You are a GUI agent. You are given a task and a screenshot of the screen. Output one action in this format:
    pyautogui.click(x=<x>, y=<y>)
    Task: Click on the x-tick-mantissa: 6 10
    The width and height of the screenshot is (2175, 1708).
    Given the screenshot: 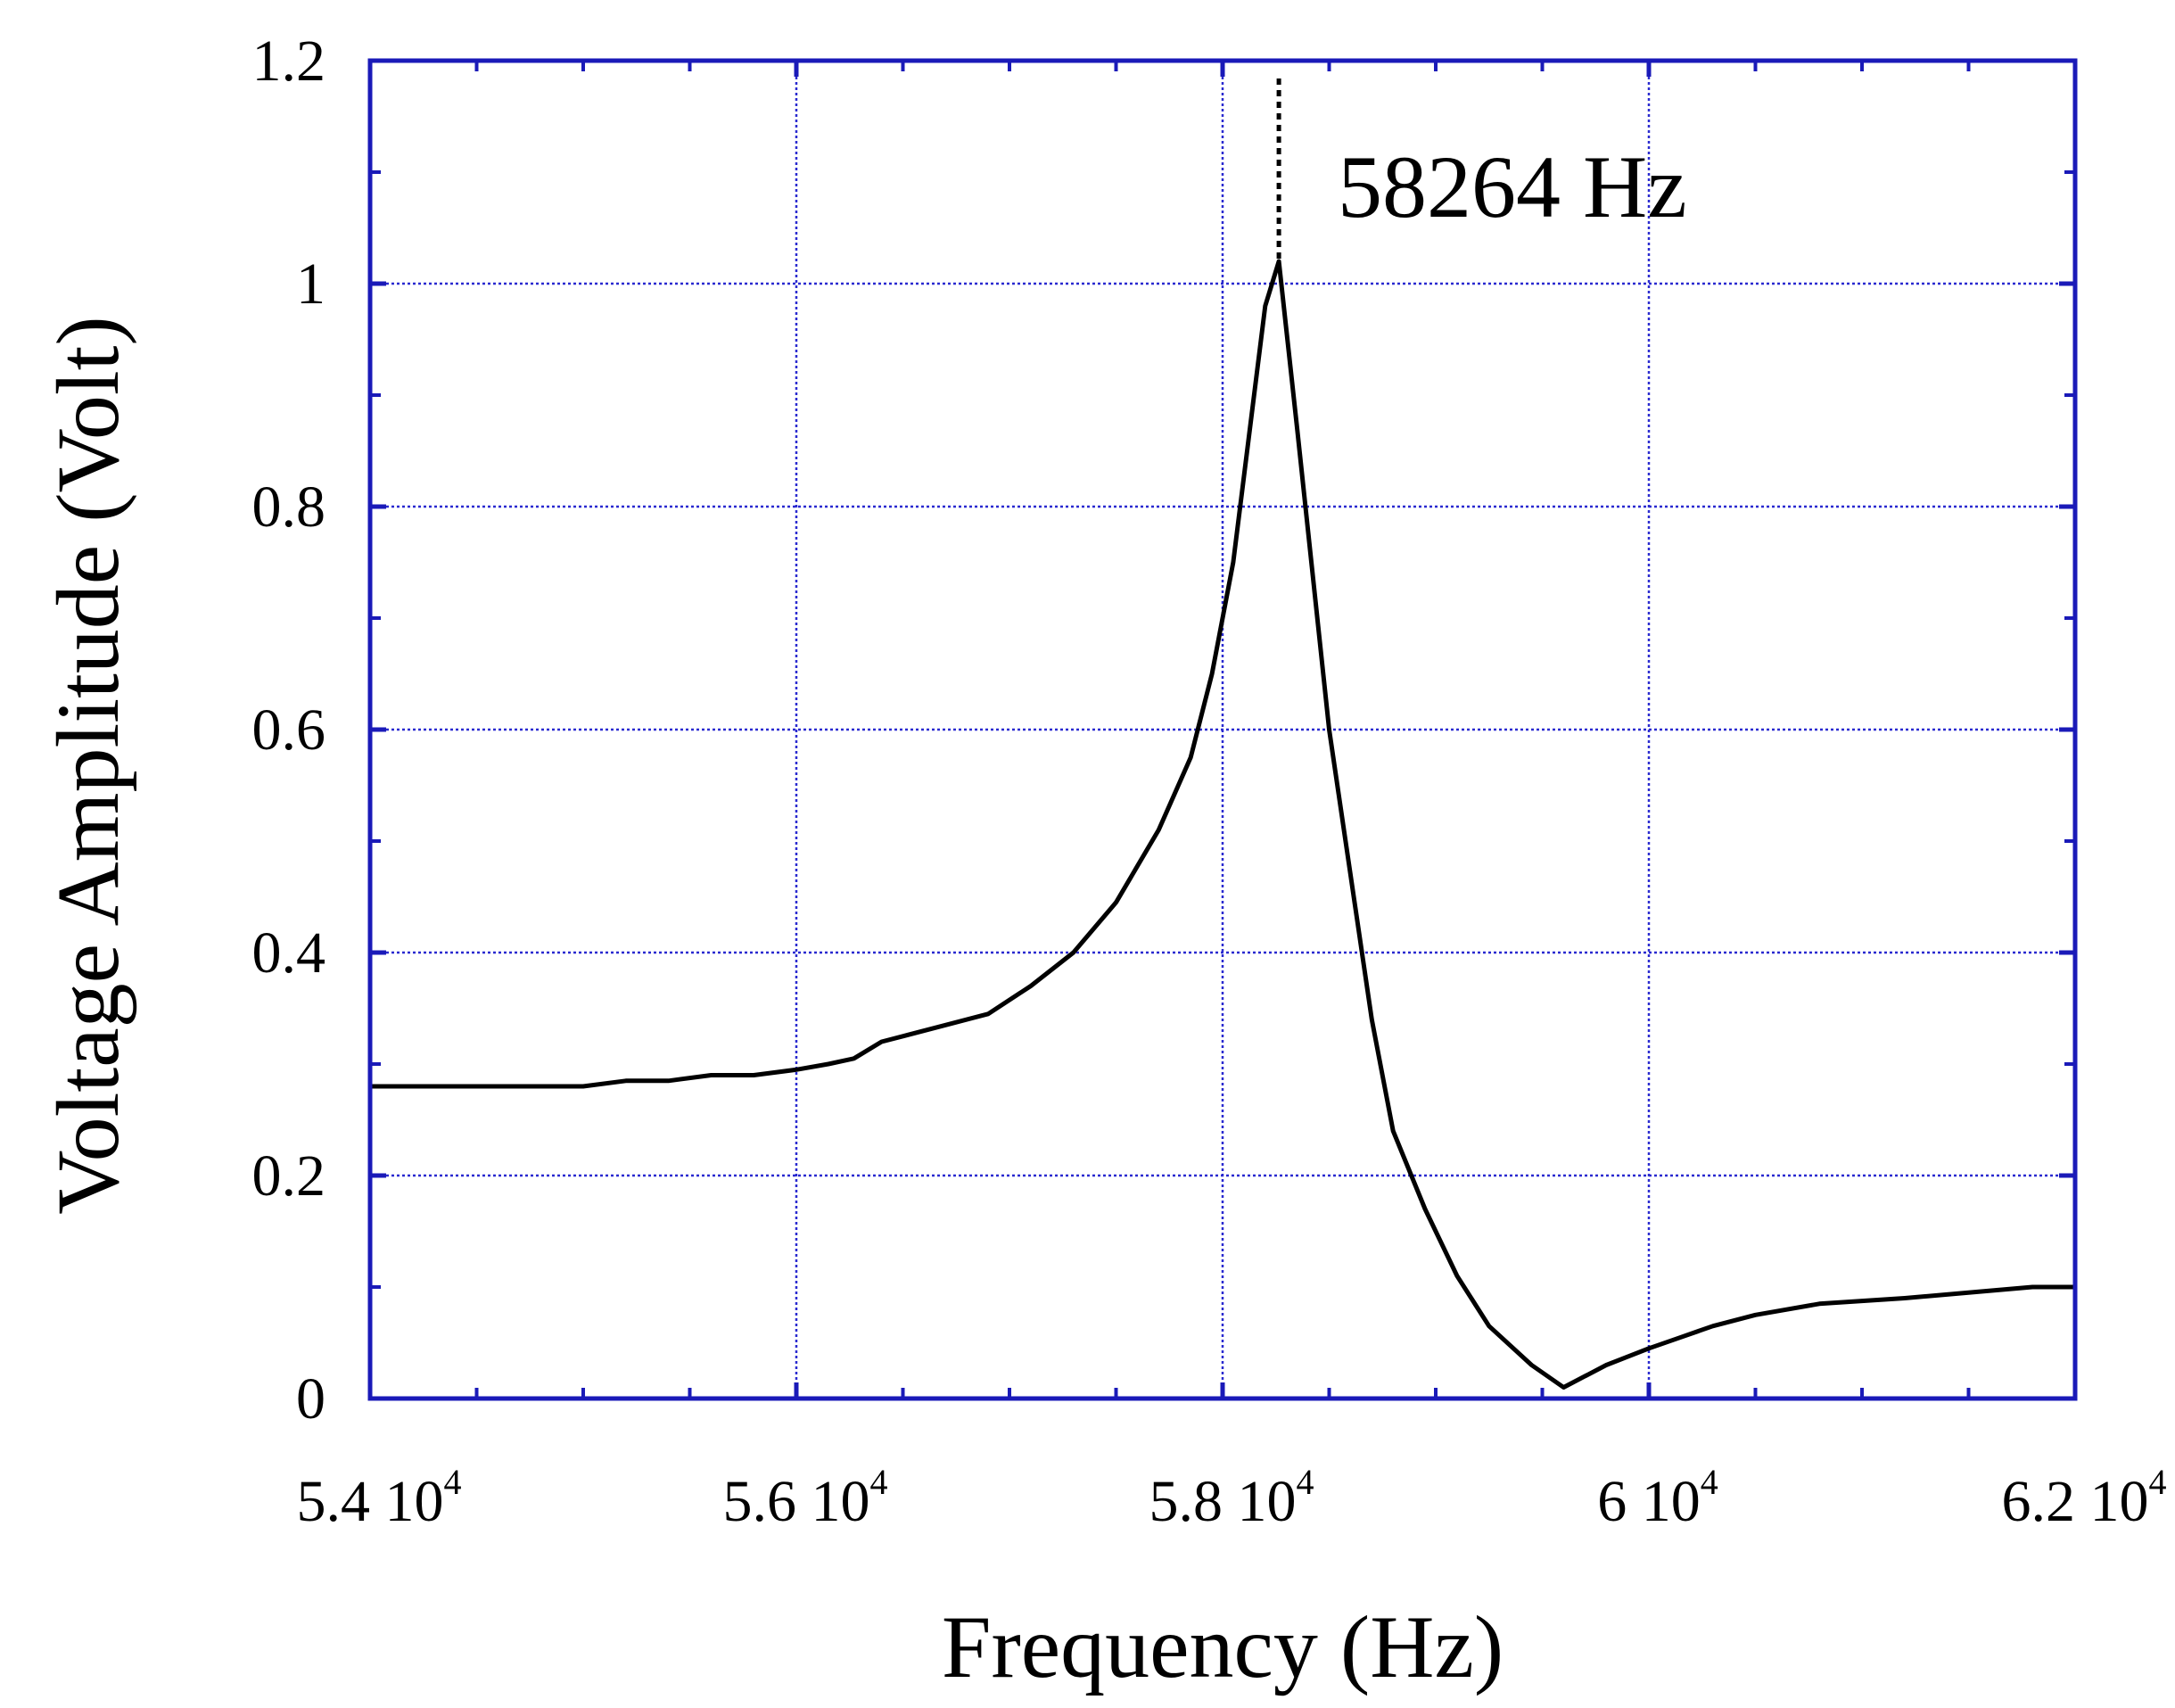 What is the action you would take?
    pyautogui.click(x=1649, y=1502)
    